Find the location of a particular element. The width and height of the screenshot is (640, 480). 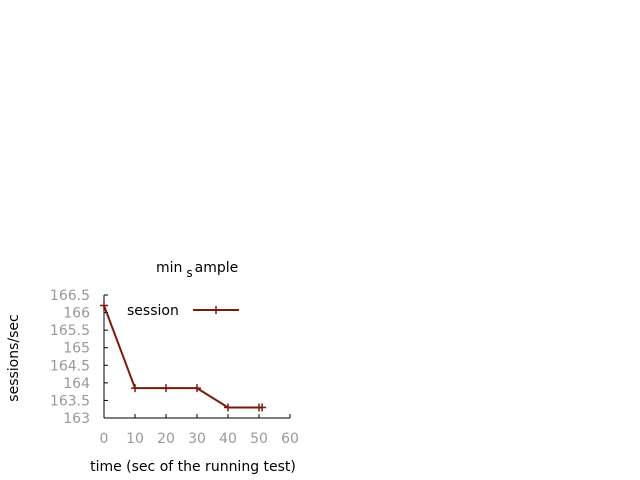

chart-title: min s ample is located at coordinates (197, 270).